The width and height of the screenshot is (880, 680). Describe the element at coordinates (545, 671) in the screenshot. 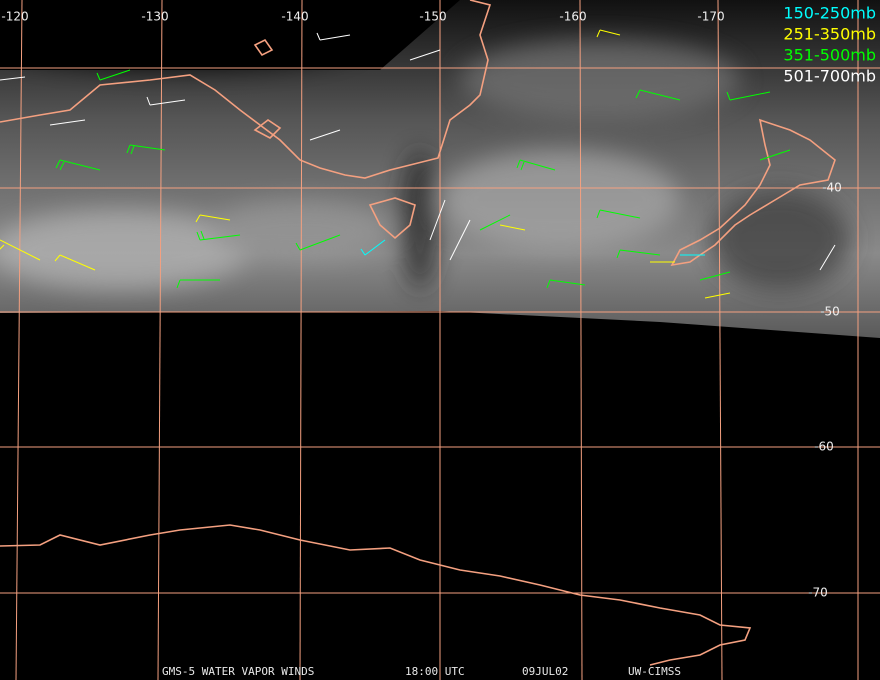

I see `footer-text: 09JUL02` at that location.